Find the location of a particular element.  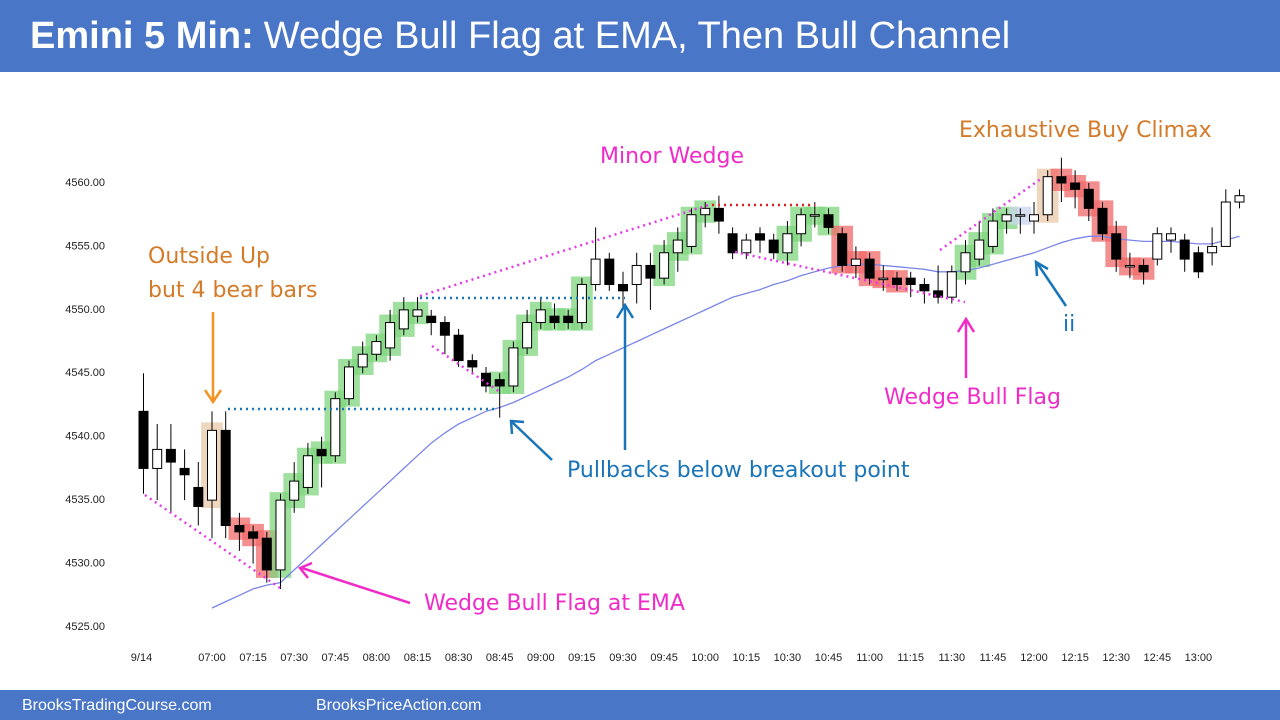

x-tick-label: 11:00 is located at coordinates (869, 658).